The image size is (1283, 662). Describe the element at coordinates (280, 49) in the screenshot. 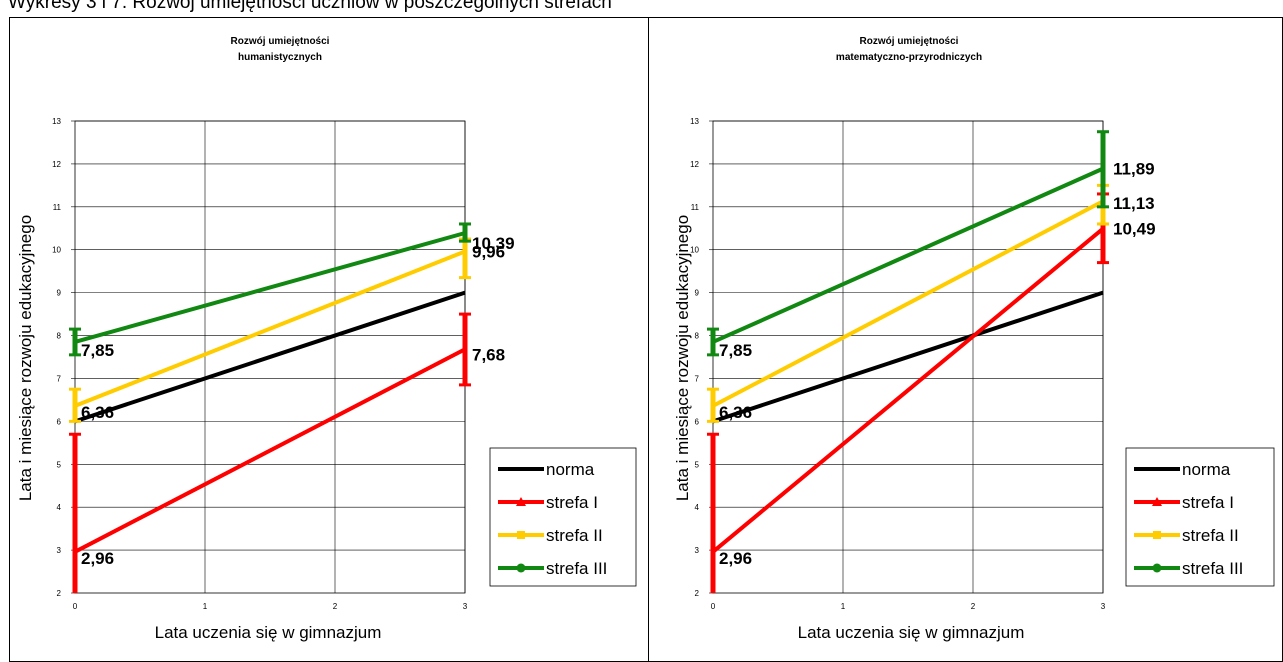

I see `chart-title: Rozwój umiejętności humanistycznych` at that location.